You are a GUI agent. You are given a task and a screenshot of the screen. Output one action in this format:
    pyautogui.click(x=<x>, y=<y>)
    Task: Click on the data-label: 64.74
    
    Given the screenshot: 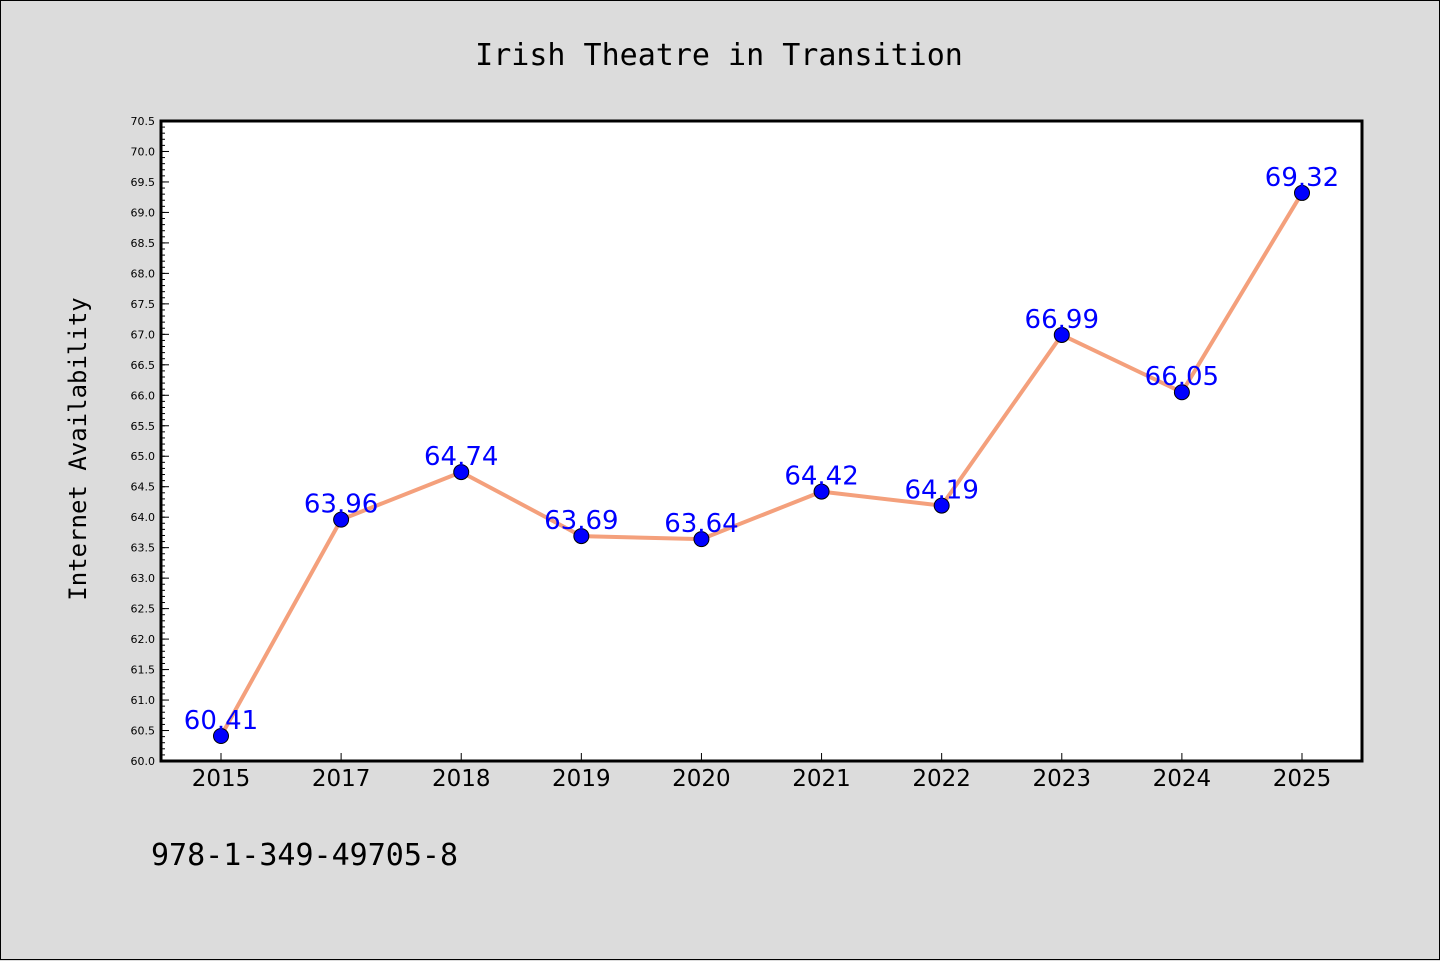 What is the action you would take?
    pyautogui.click(x=461, y=457)
    